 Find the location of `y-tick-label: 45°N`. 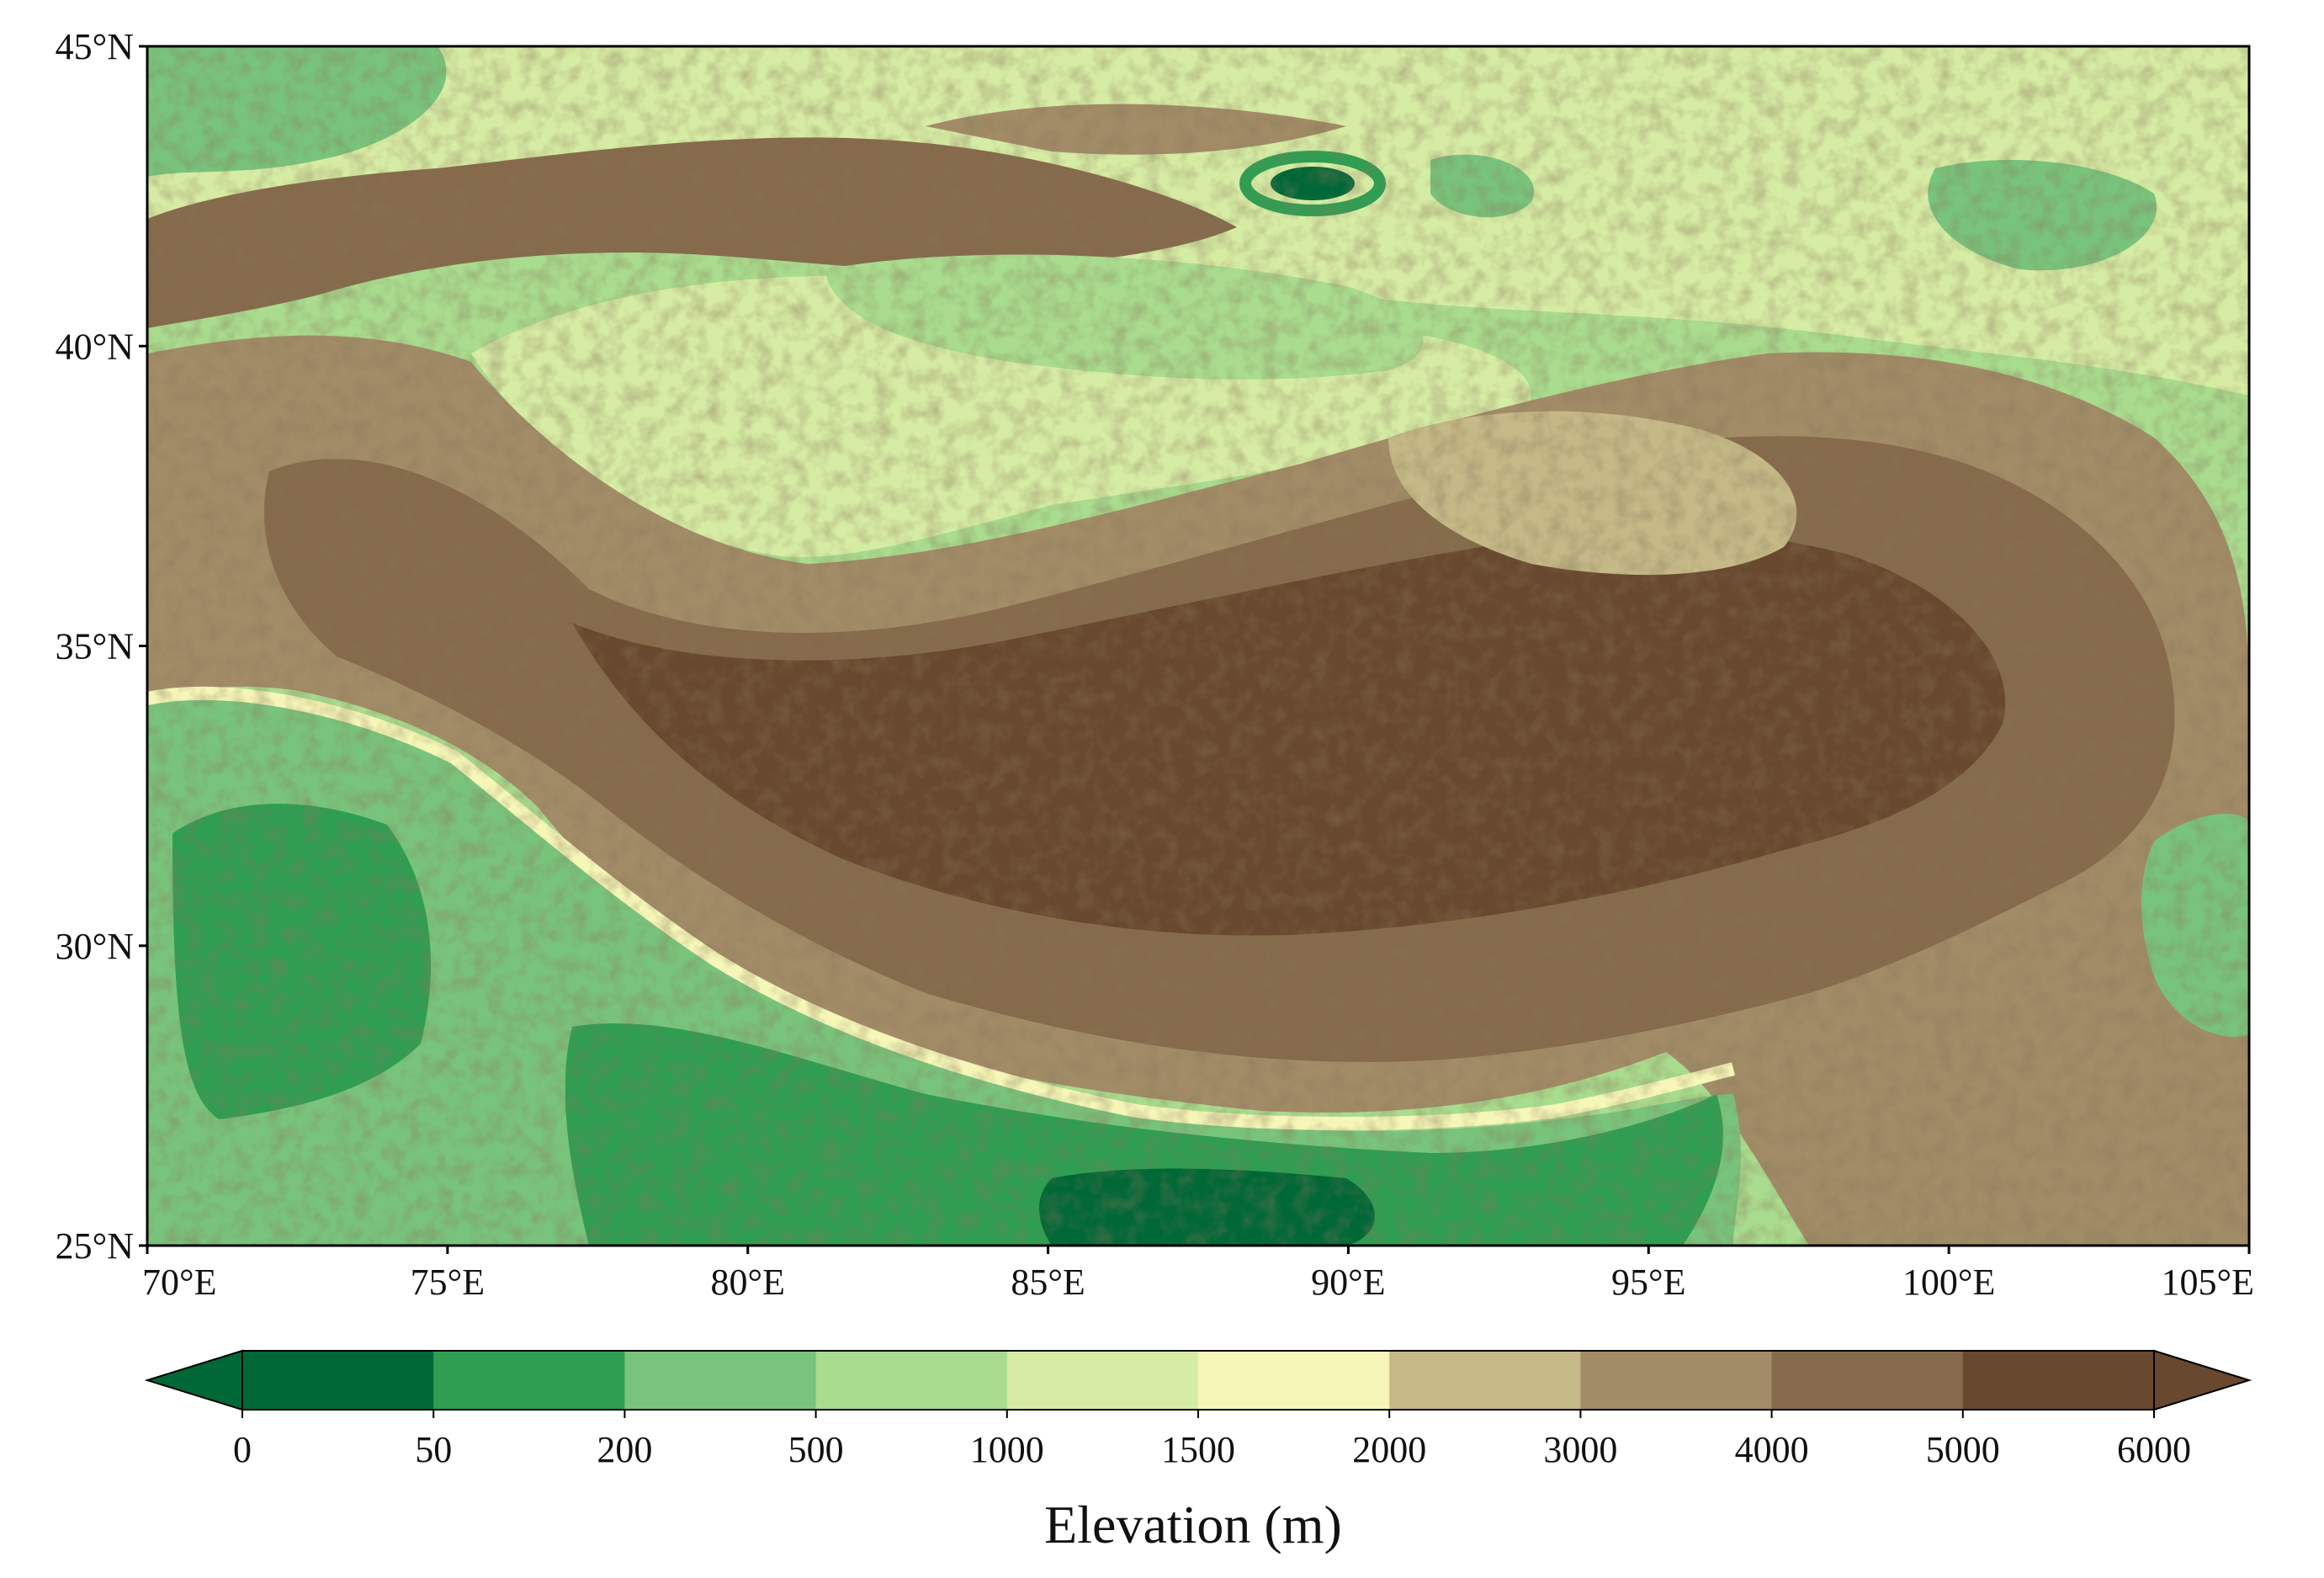

y-tick-label: 45°N is located at coordinates (95, 46).